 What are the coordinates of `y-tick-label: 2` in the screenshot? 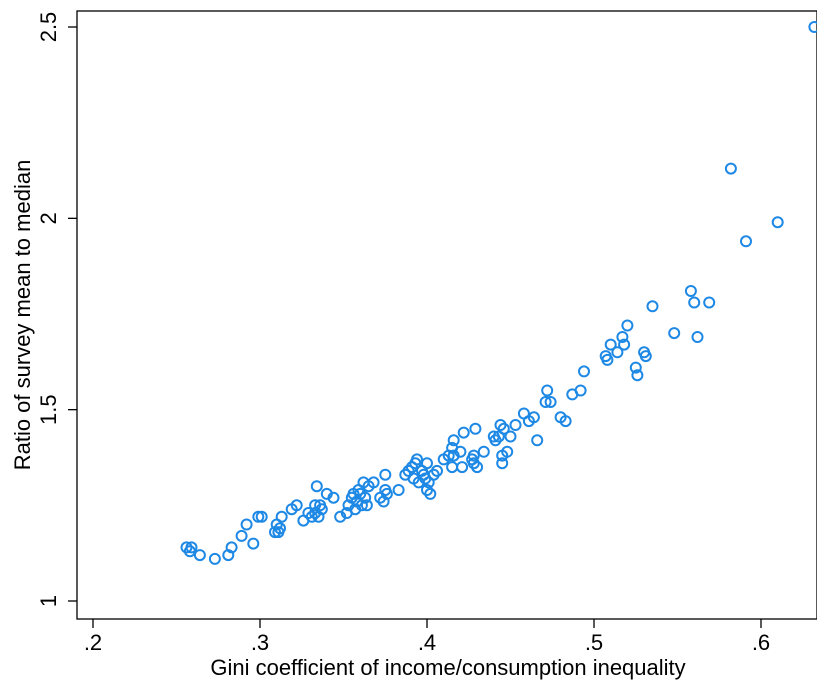 It's located at (48, 218).